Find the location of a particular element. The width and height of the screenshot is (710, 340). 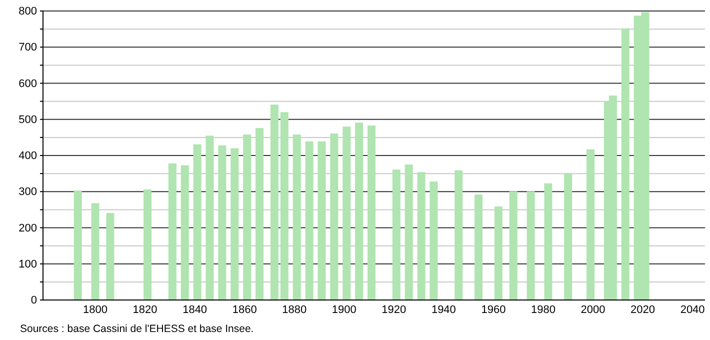

y-tick-label: 200 is located at coordinates (27, 228).